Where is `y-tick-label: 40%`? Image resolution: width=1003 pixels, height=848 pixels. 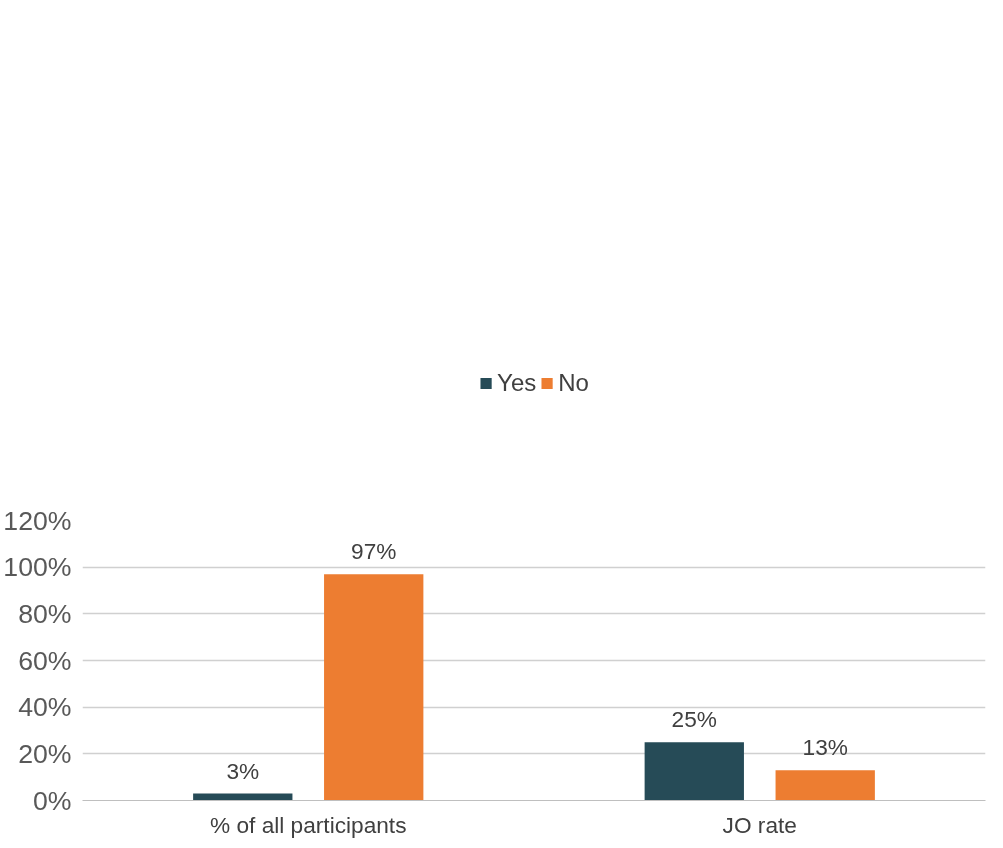
y-tick-label: 40% is located at coordinates (45, 707).